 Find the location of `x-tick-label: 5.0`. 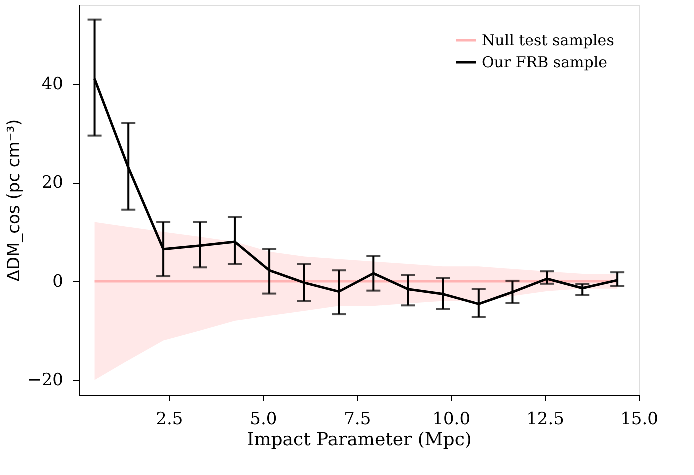

x-tick-label: 5.0 is located at coordinates (264, 420).